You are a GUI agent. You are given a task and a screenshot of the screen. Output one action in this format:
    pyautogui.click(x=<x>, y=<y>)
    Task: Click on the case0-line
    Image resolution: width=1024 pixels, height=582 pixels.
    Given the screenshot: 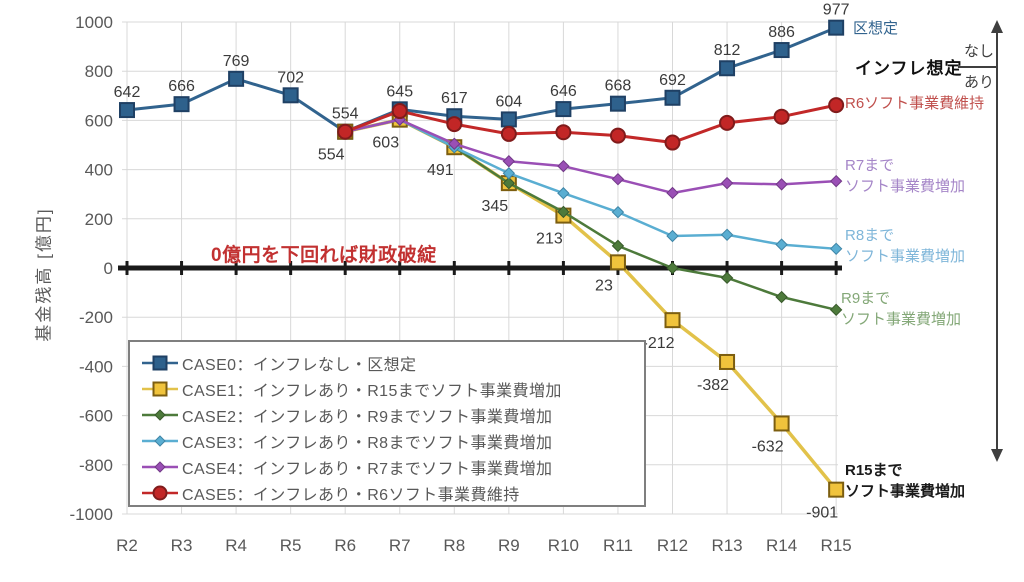 What is the action you would take?
    pyautogui.click(x=481, y=80)
    